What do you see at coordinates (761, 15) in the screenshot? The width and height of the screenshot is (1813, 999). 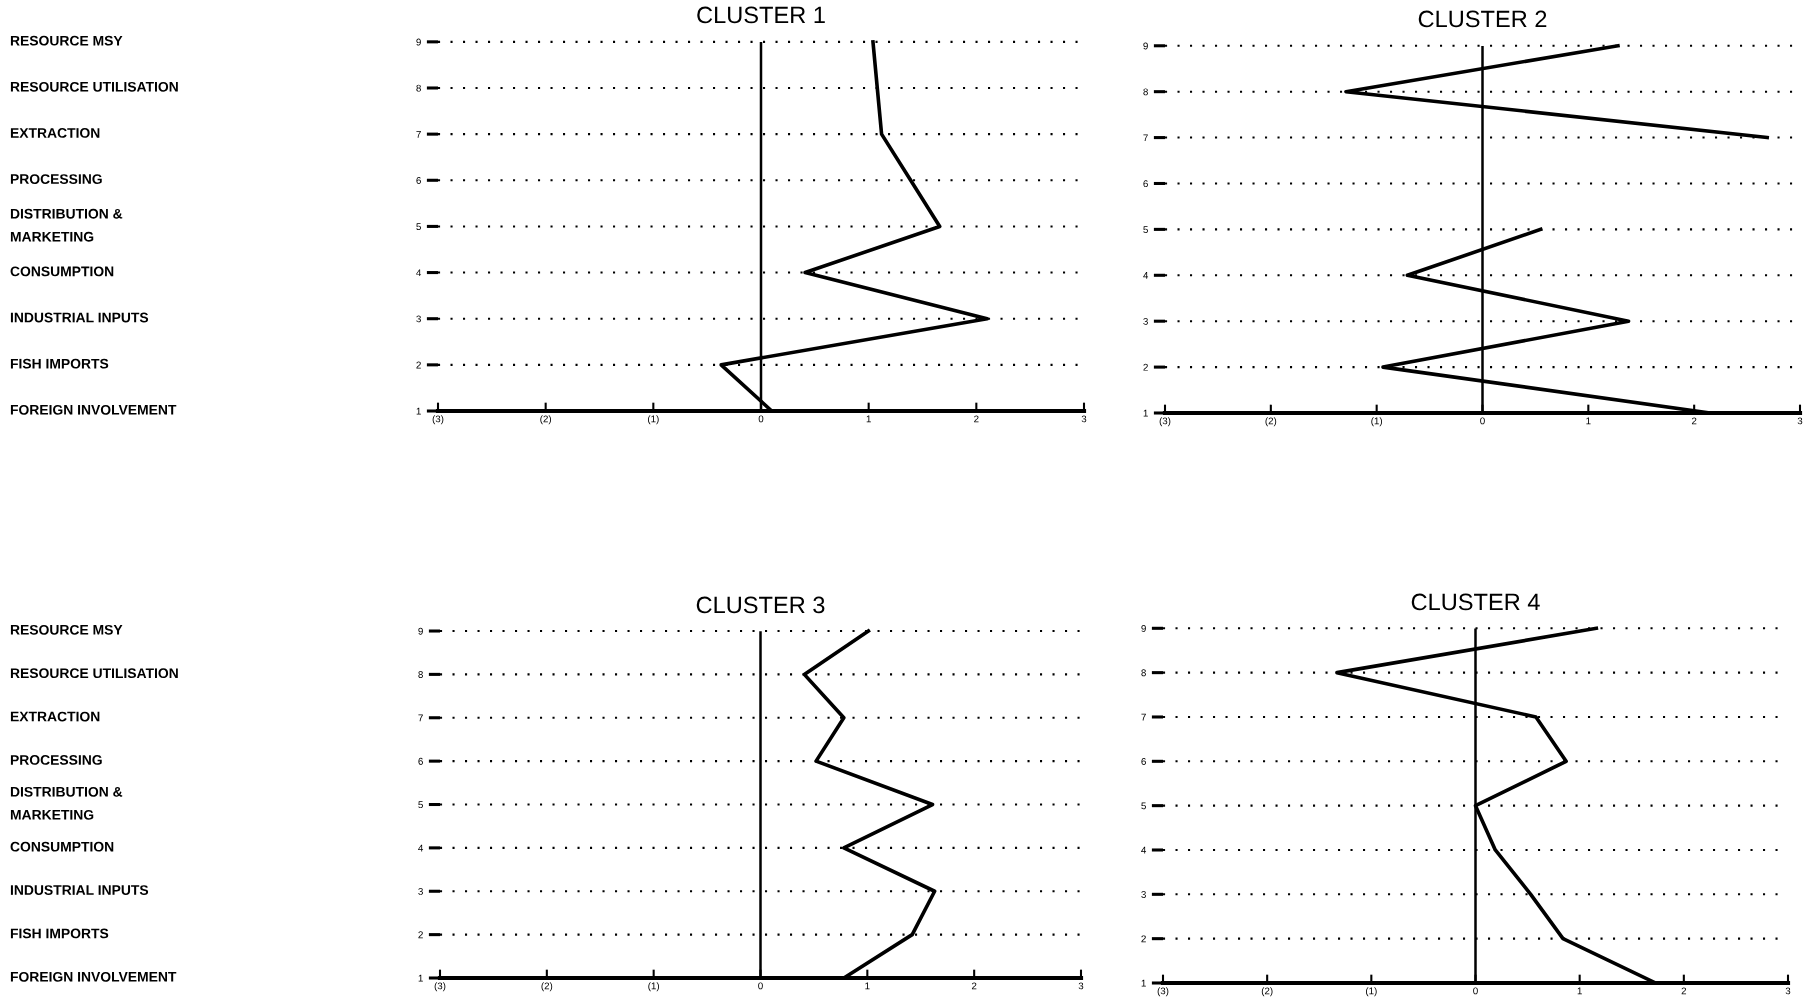 I see `chart-title: CLUSTER 1` at bounding box center [761, 15].